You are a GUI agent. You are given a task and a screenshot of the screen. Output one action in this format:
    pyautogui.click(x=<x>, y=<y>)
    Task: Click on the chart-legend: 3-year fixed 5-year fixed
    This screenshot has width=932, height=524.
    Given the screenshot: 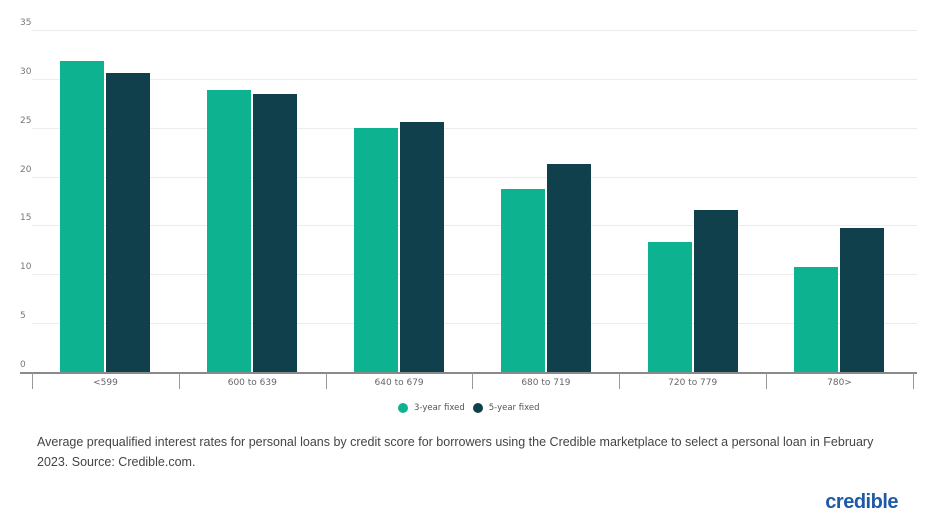 What is the action you would take?
    pyautogui.click(x=473, y=408)
    